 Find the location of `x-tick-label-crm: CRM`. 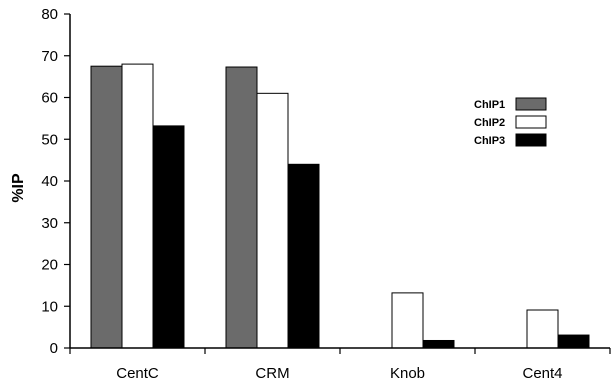

x-tick-label-crm: CRM is located at coordinates (272, 373).